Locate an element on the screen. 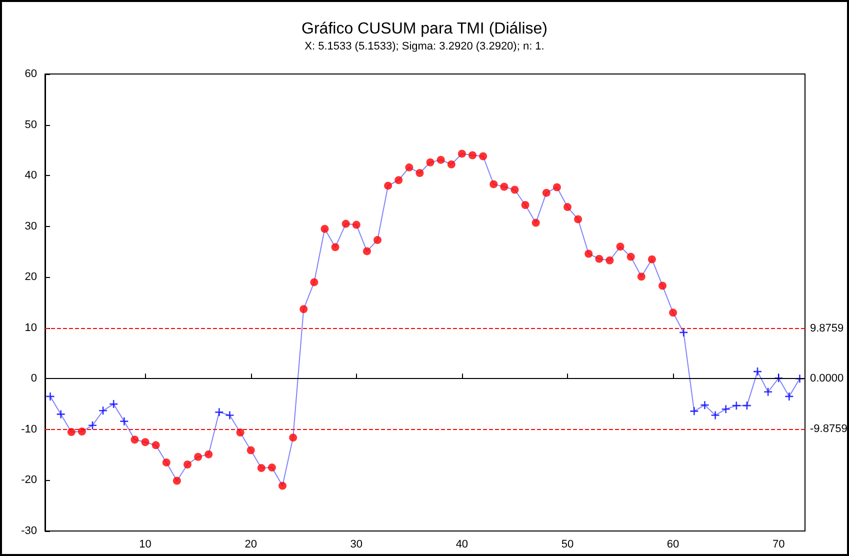 Image resolution: width=849 pixels, height=556 pixels. y-tick-label: 20 is located at coordinates (30, 277).